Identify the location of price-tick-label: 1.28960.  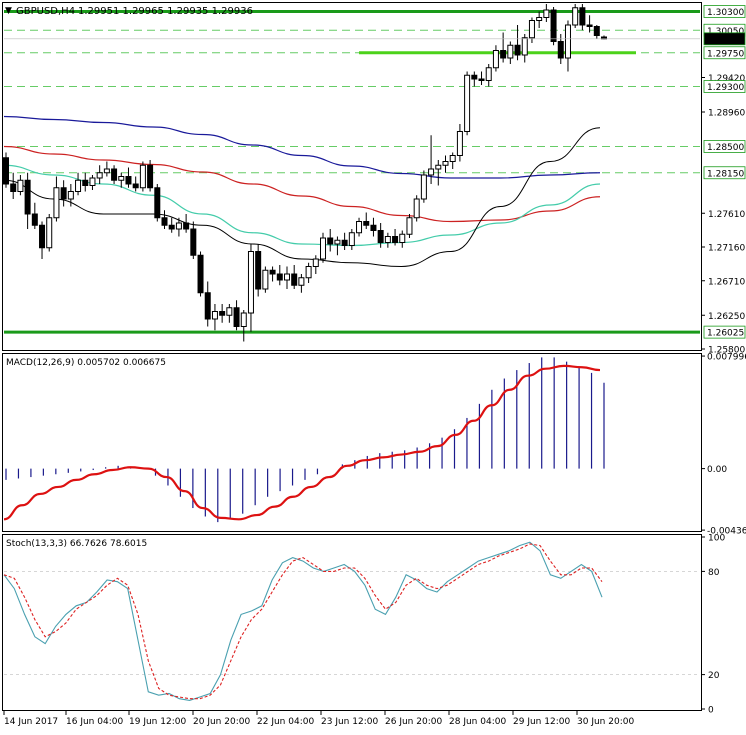
(726, 114).